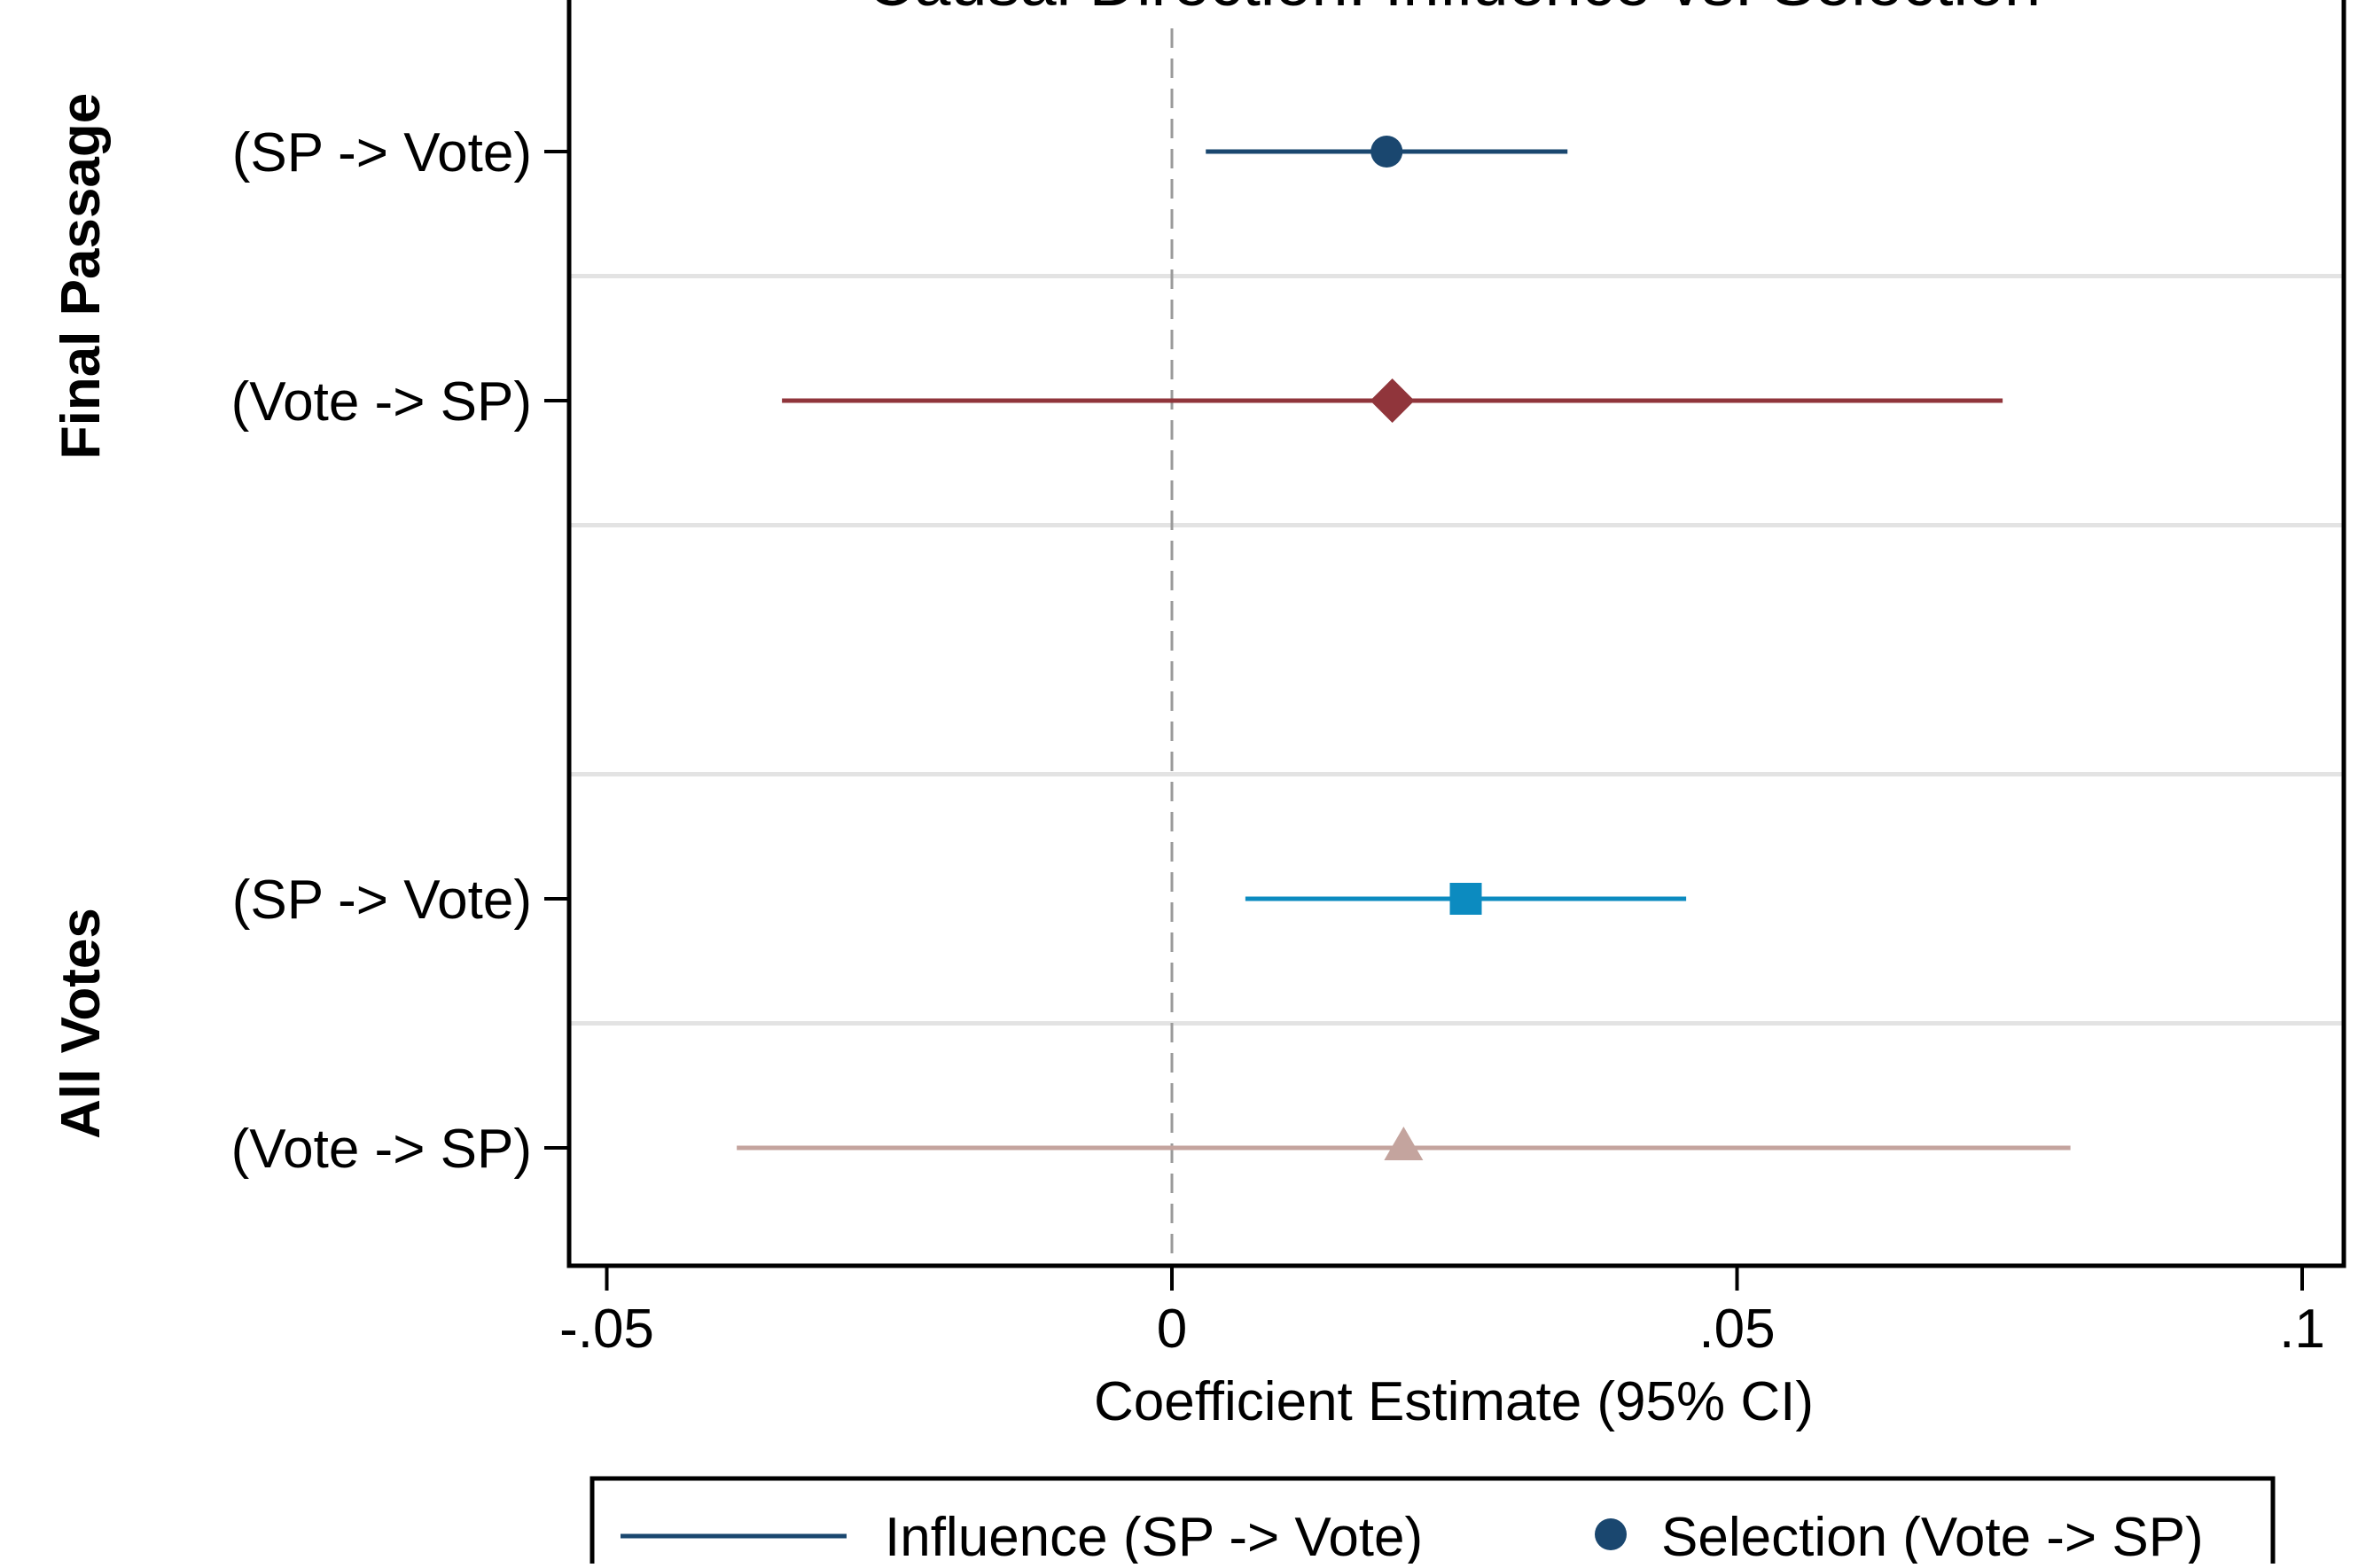  Describe the element at coordinates (1172, 1329) in the screenshot. I see `x-tick-label: 0` at that location.